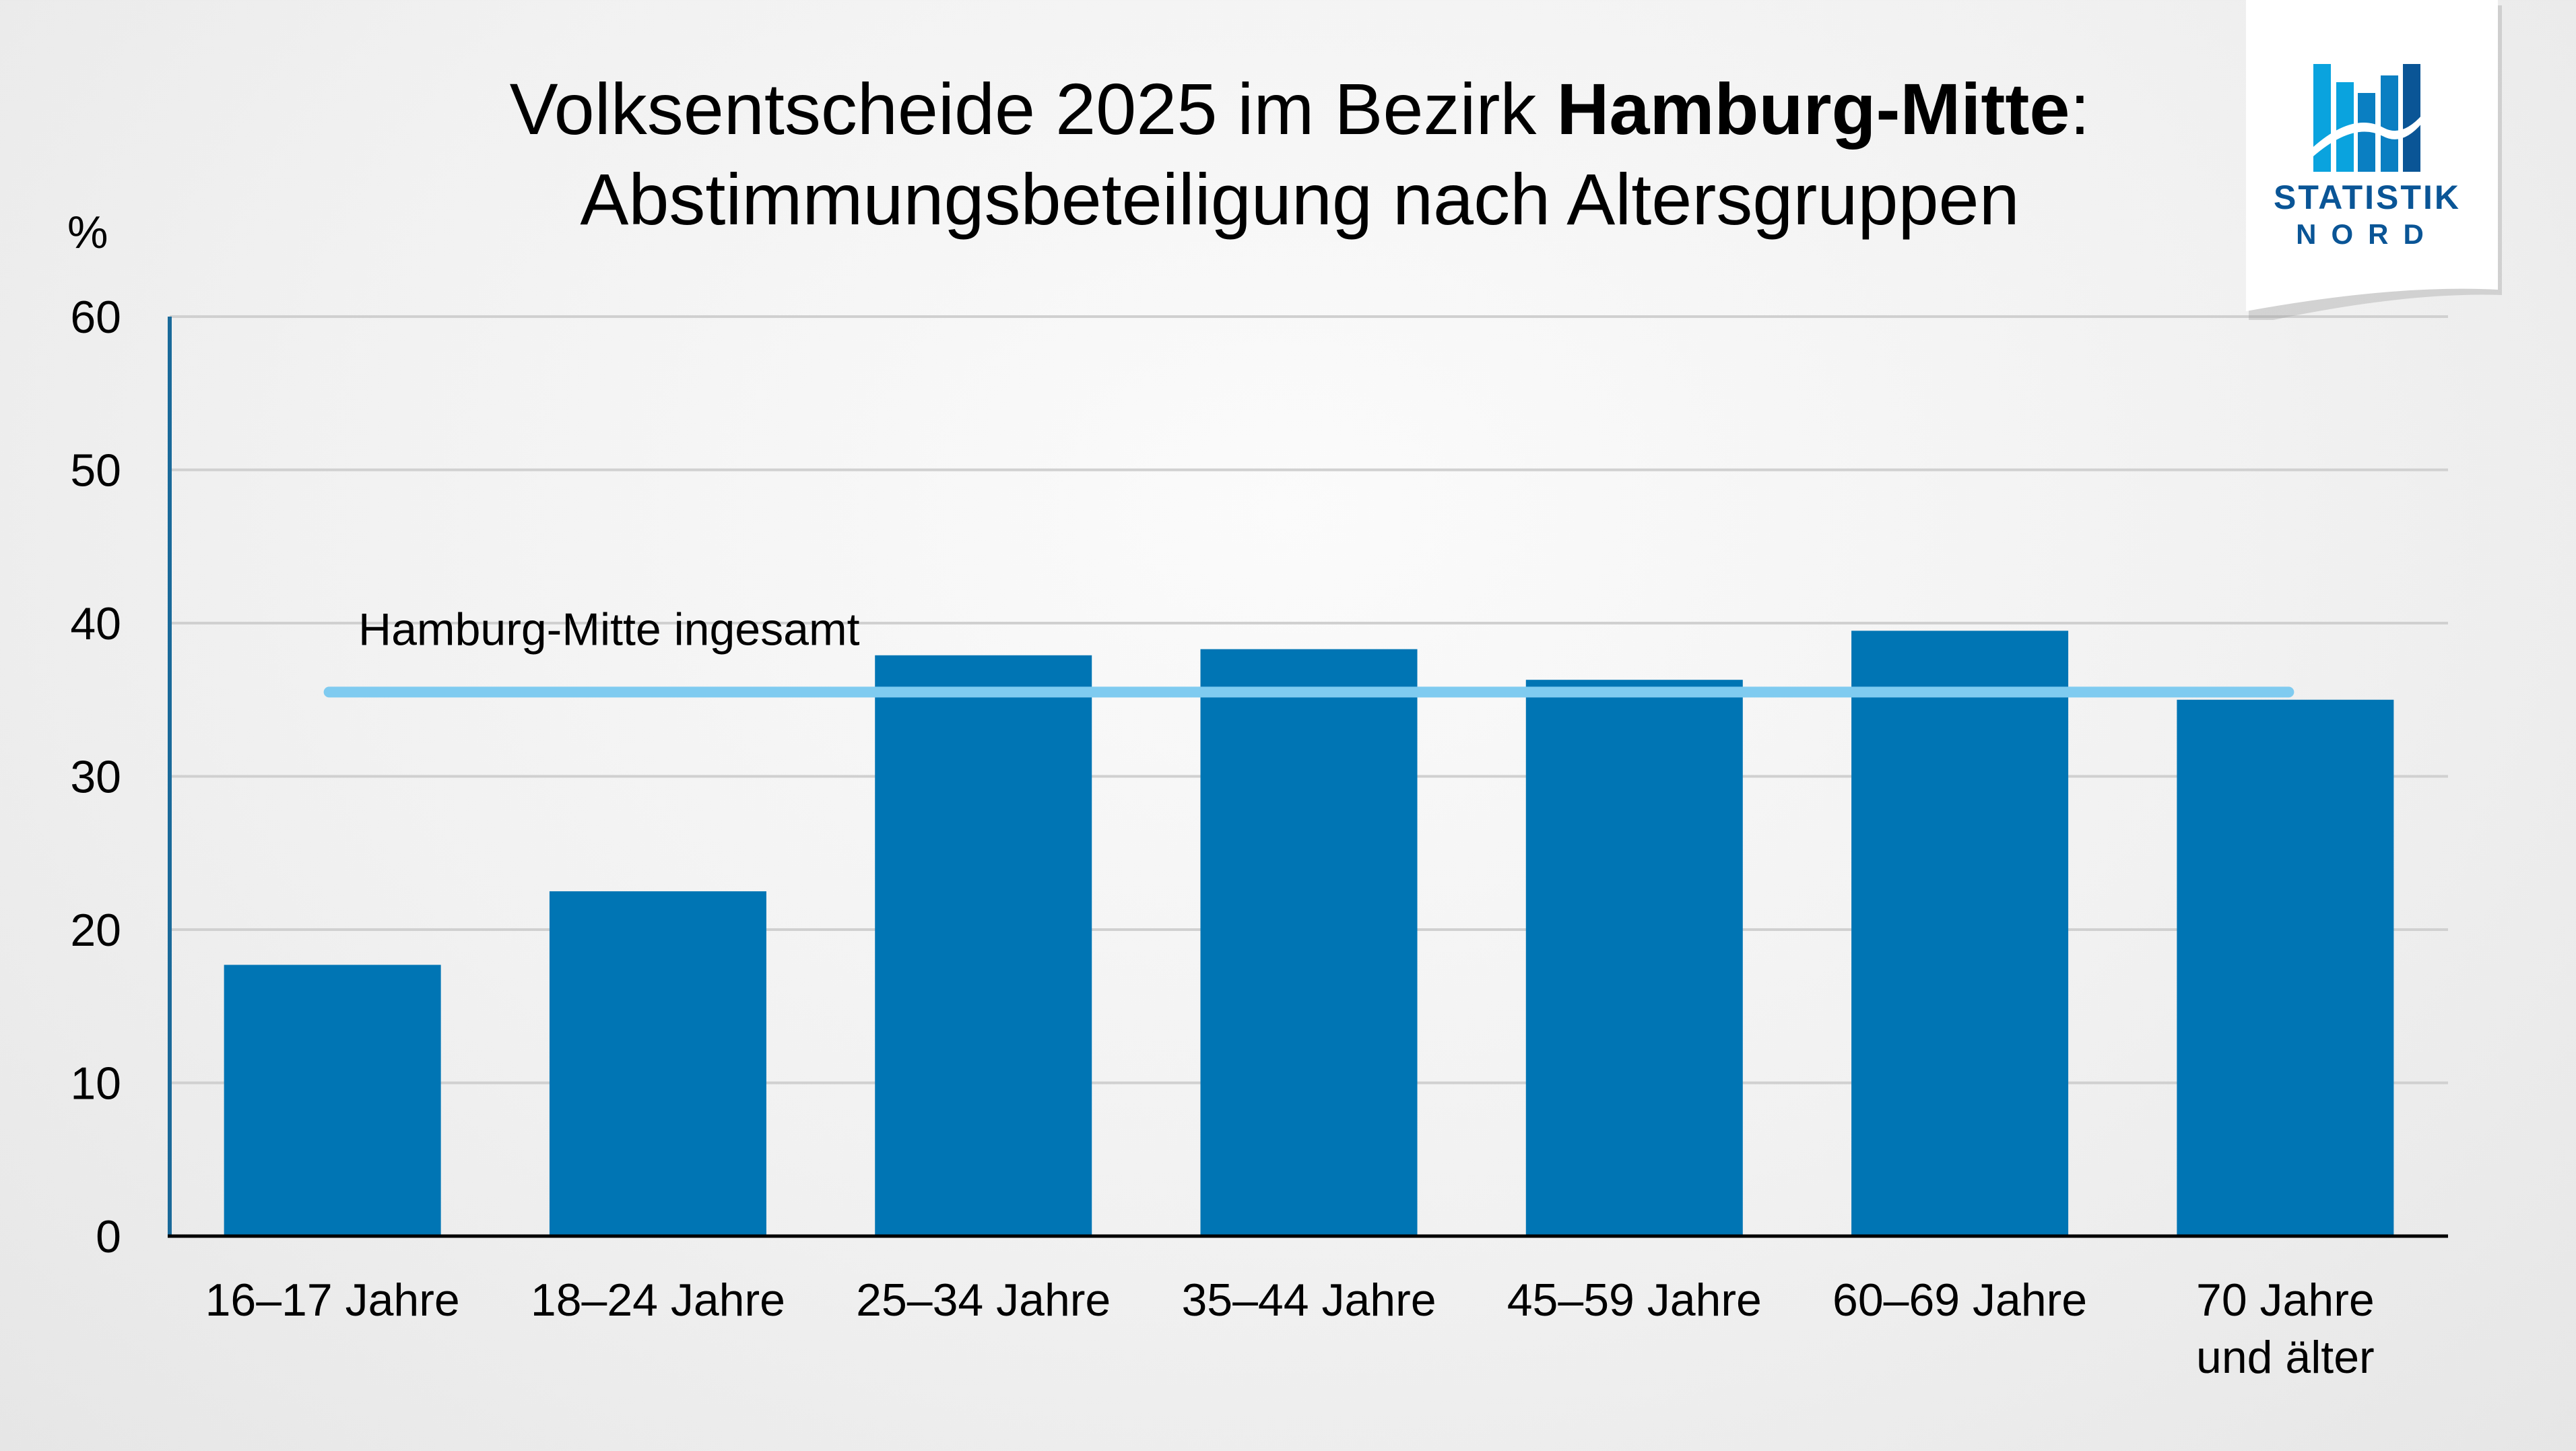  I want to click on y-tick-label: 10, so click(95, 1083).